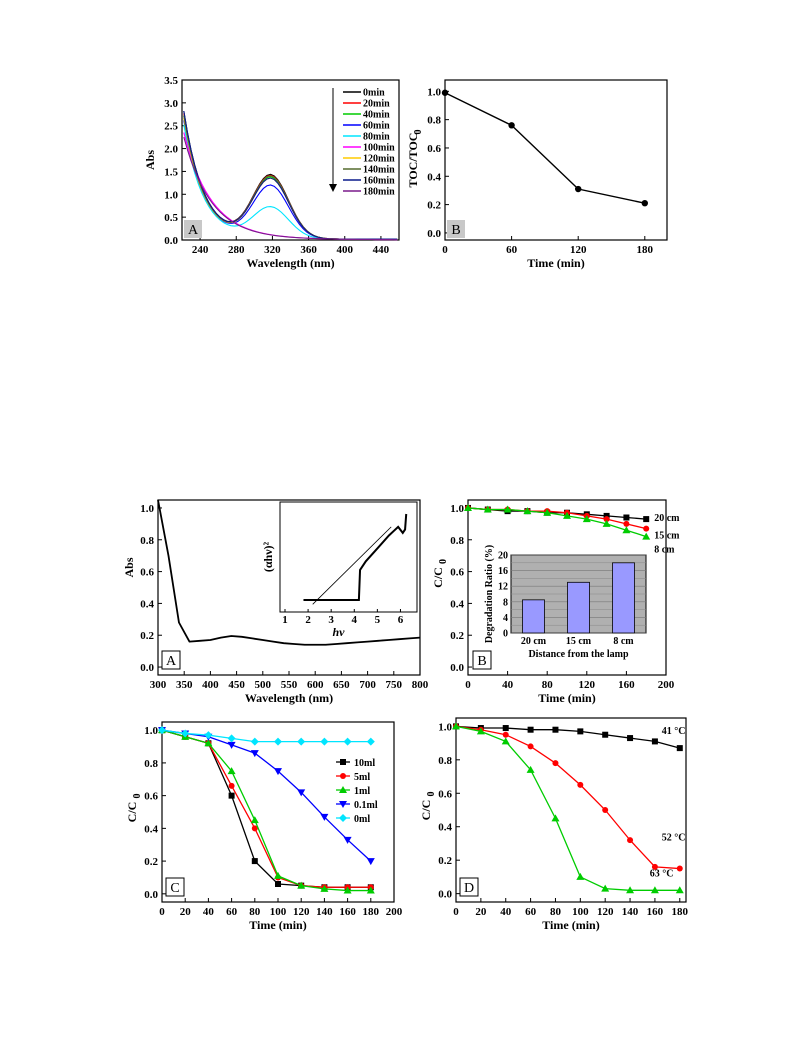  What do you see at coordinates (209, 912) in the screenshot?
I see `x-tick-label: 40` at bounding box center [209, 912].